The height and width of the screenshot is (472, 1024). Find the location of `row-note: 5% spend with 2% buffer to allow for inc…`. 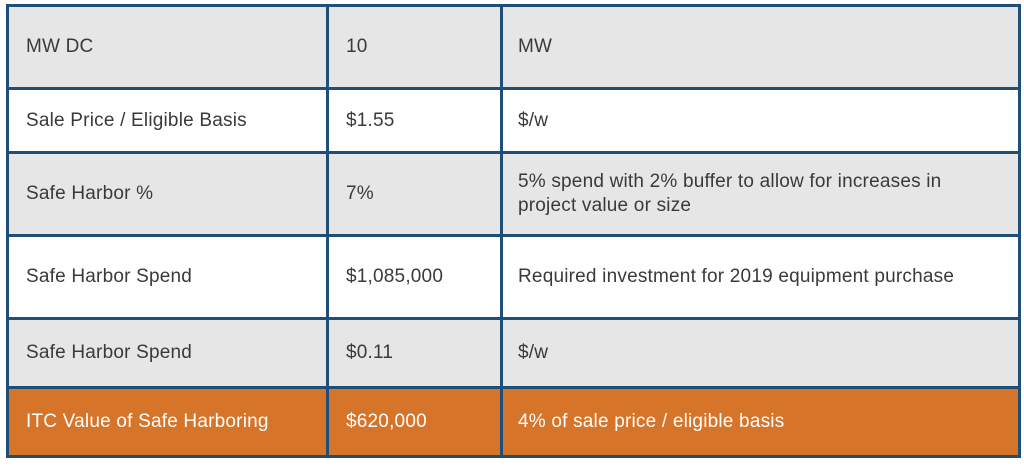

row-note: 5% spend with 2% buffer to allow for inc… is located at coordinates (760, 194).